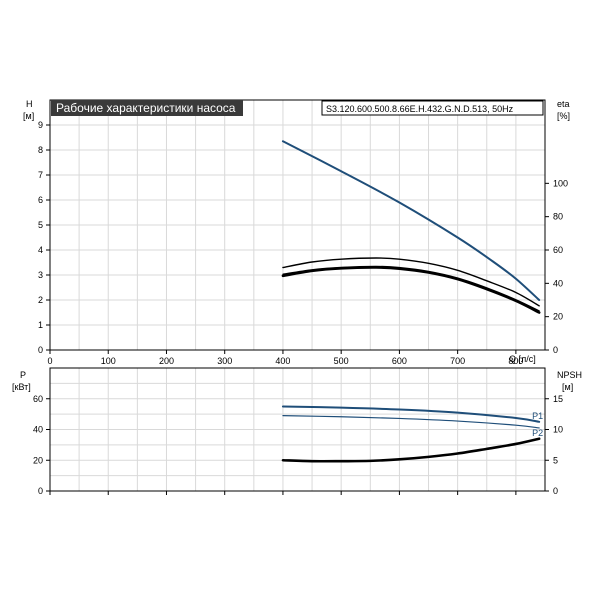 This screenshot has width=600, height=600. I want to click on power-curve-p2, so click(411, 422).